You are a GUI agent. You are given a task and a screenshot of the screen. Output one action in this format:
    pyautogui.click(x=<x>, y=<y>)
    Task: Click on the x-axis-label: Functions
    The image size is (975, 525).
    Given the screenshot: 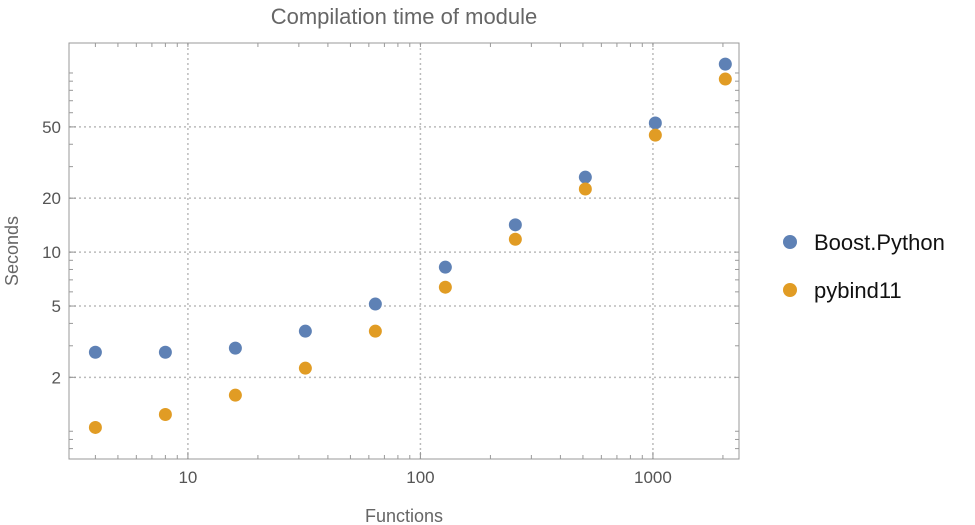 What is the action you would take?
    pyautogui.click(x=404, y=515)
    